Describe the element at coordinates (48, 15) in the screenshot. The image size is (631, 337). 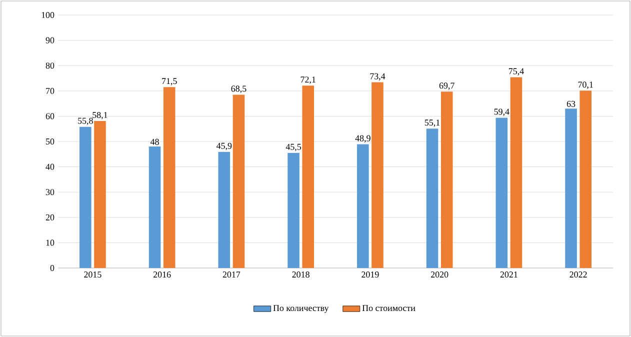
I see `y-tick-label: 100` at that location.